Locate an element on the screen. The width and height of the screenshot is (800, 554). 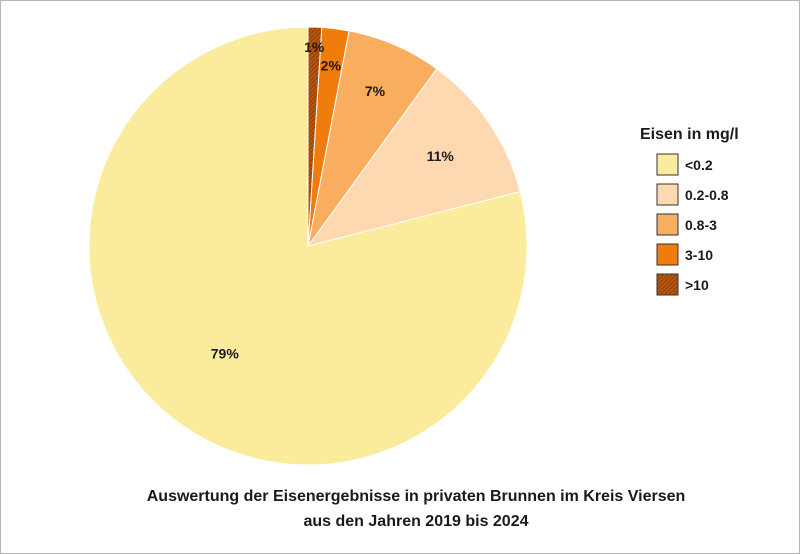
legend-label-lt-0-2: <0.2 is located at coordinates (699, 165).